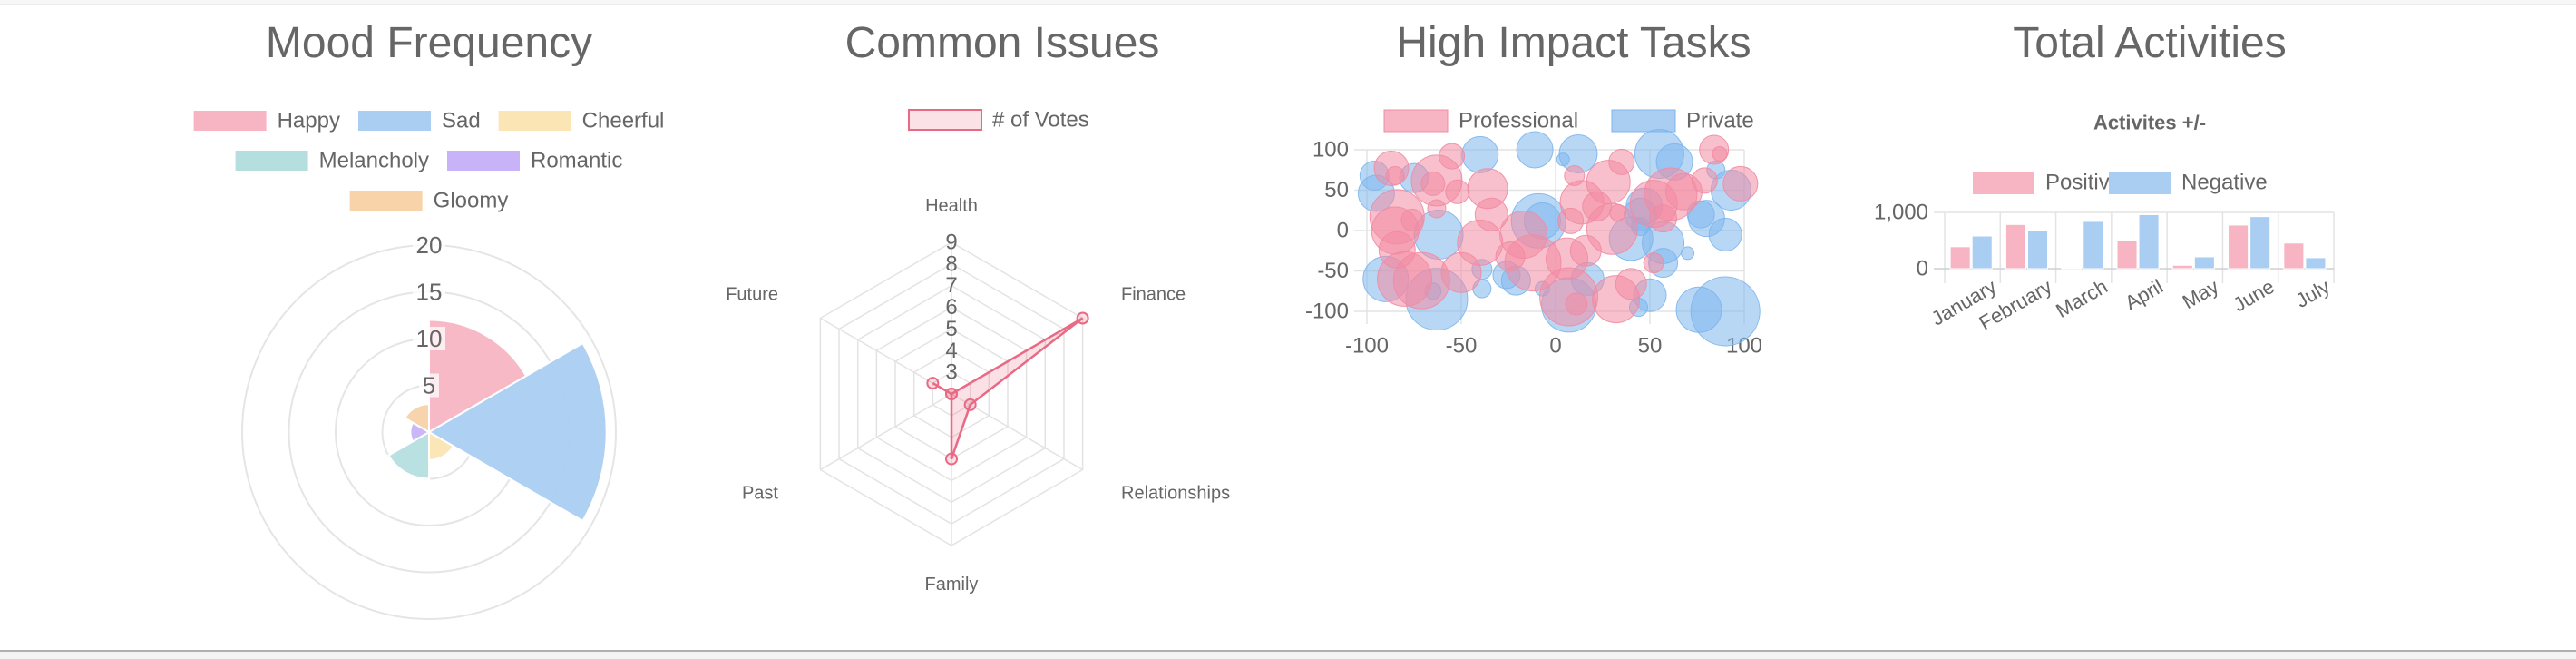 This screenshot has width=2576, height=659. Describe the element at coordinates (2182, 267) in the screenshot. I see `bar-positive-may` at that location.